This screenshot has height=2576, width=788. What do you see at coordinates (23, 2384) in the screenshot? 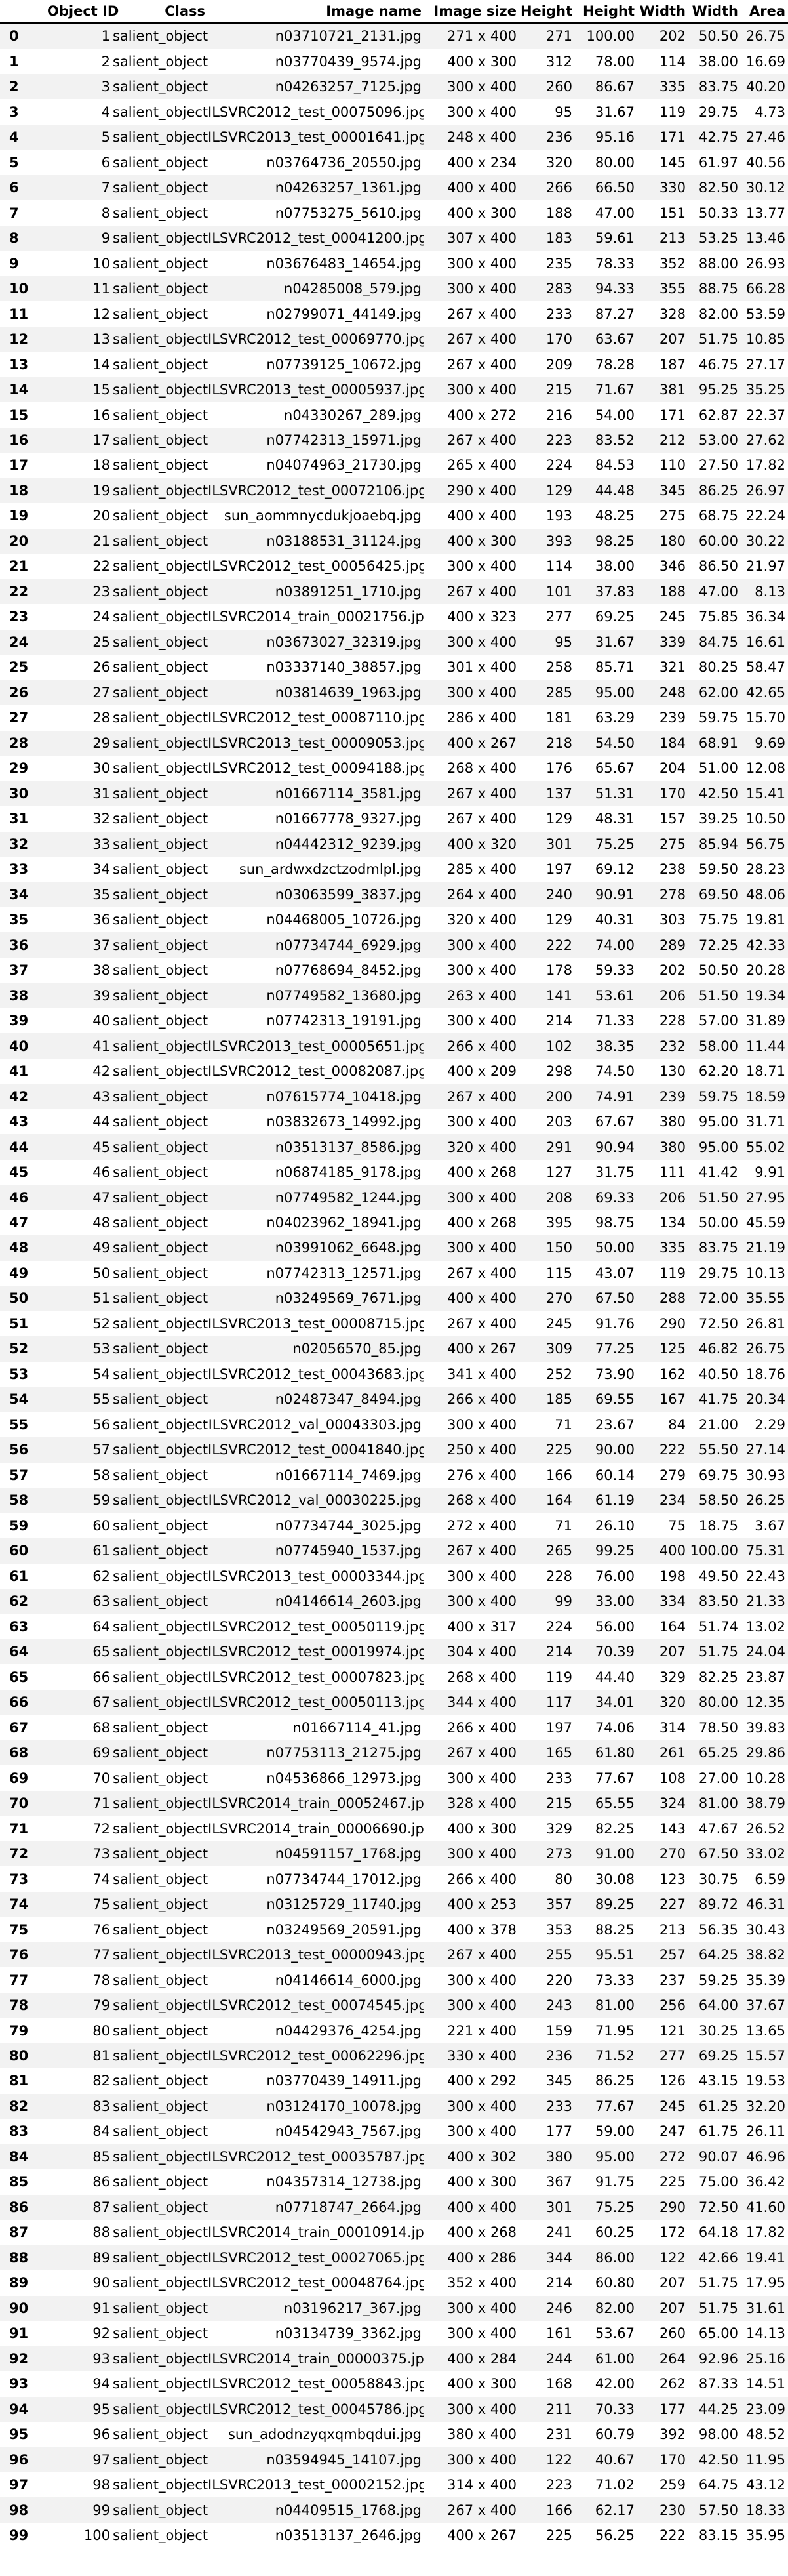
I see `row-index: 93` at bounding box center [23, 2384].